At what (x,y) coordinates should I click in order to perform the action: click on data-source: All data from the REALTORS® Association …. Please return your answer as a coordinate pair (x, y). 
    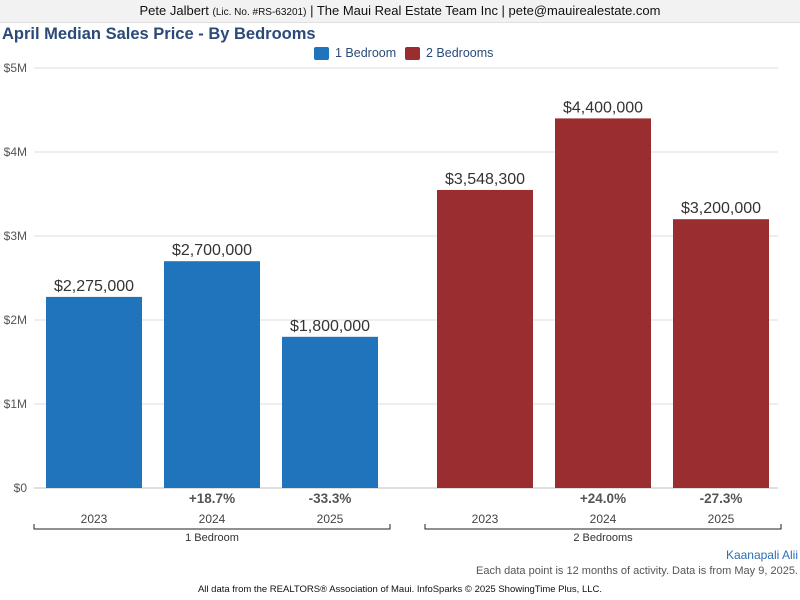
    Looking at the image, I should click on (400, 589).